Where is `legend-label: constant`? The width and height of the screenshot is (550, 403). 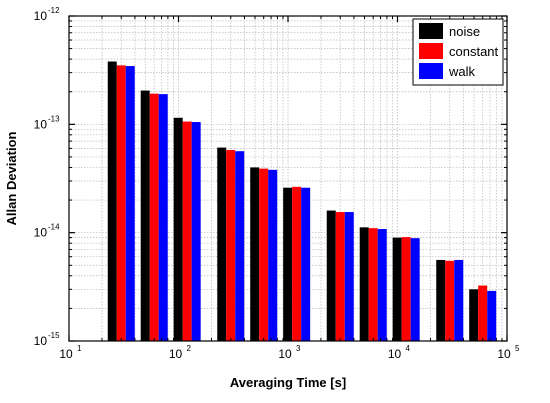
legend-label: constant is located at coordinates (474, 51).